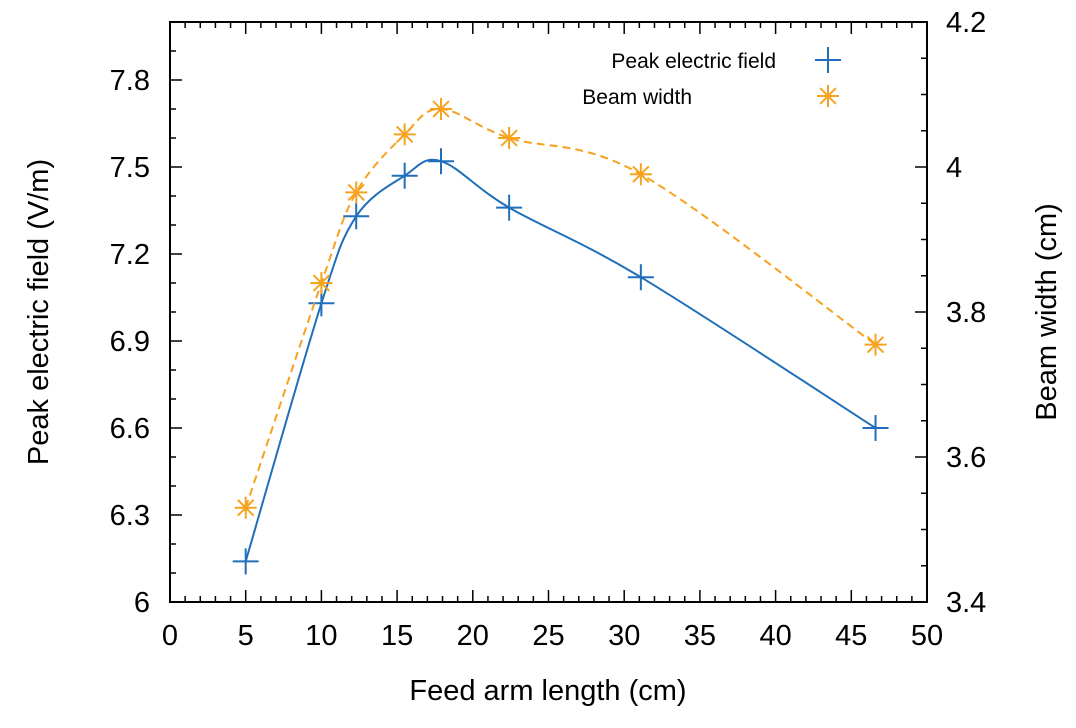  I want to click on x-tick-label: 30, so click(624, 636).